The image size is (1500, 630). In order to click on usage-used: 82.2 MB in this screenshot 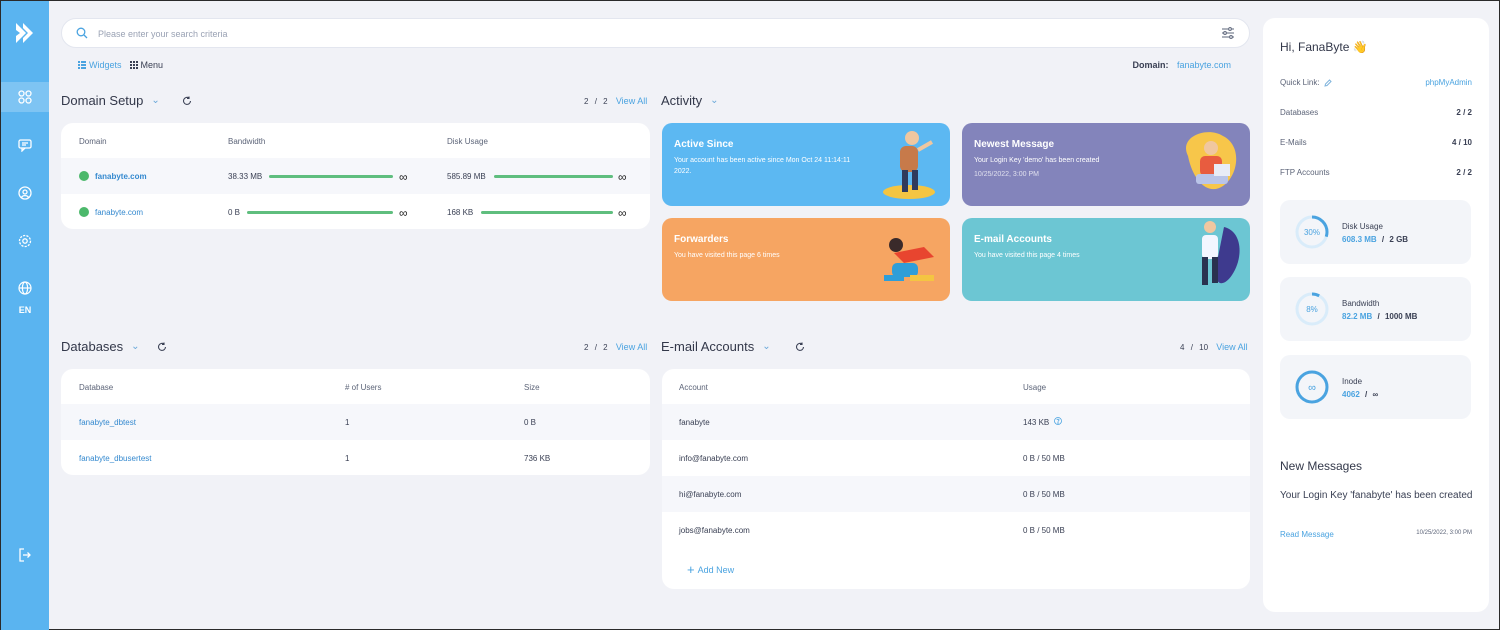, I will do `click(1357, 316)`.